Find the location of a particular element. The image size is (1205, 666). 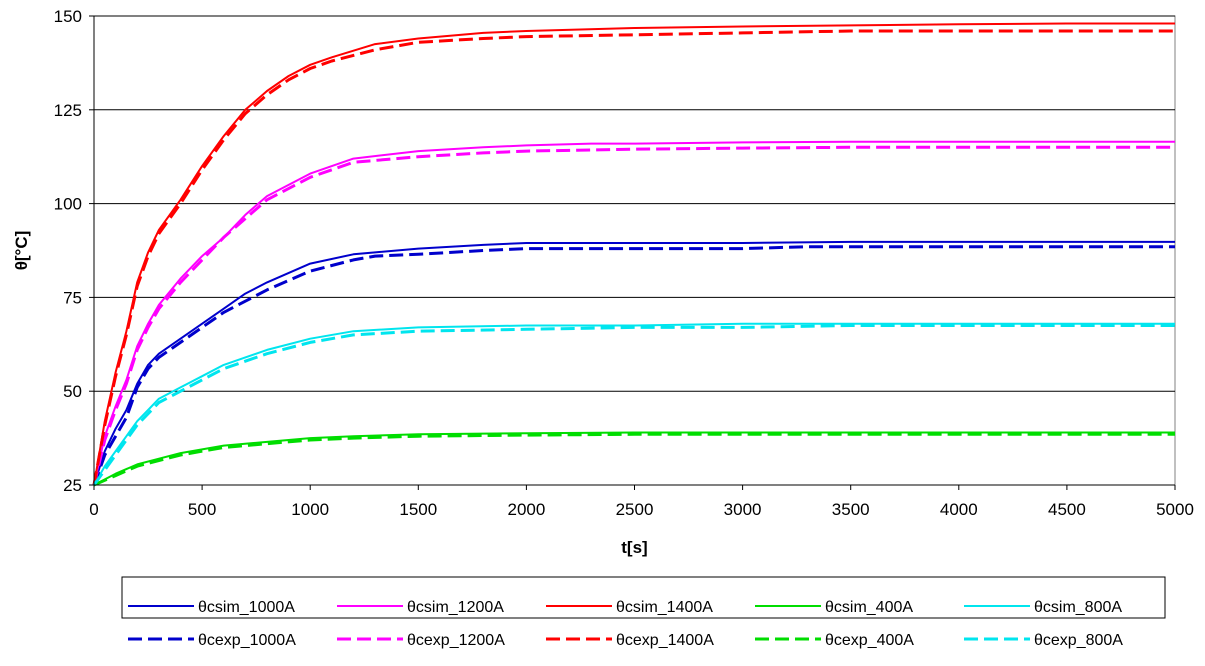

y-tick-label: 75 is located at coordinates (72, 297).